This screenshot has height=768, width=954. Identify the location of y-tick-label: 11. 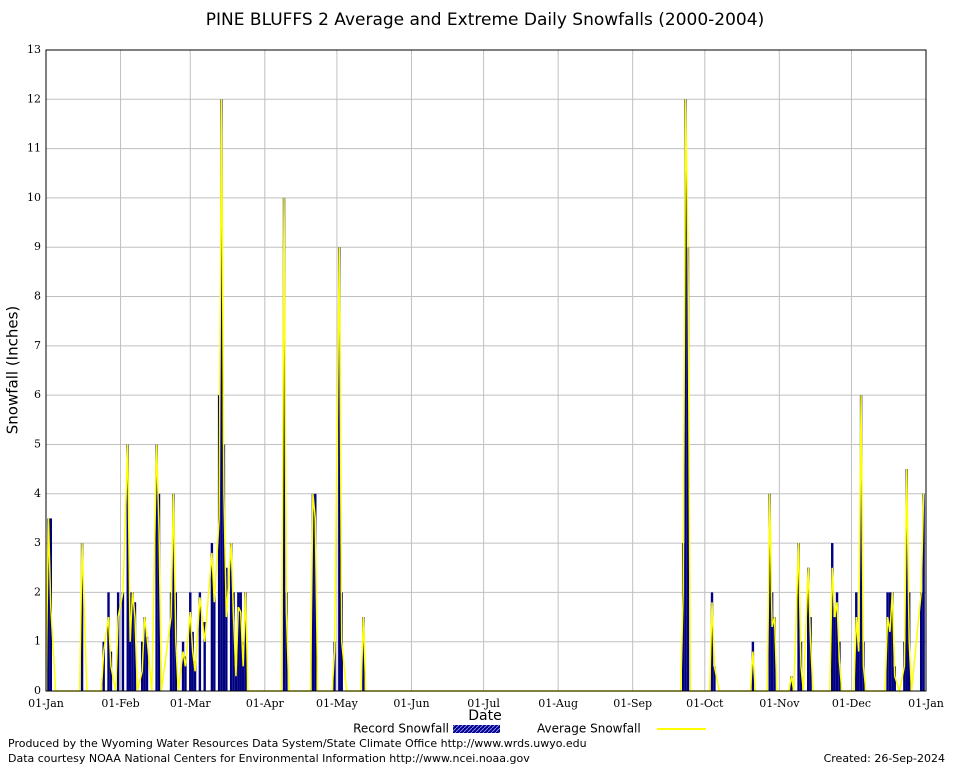
(34, 148).